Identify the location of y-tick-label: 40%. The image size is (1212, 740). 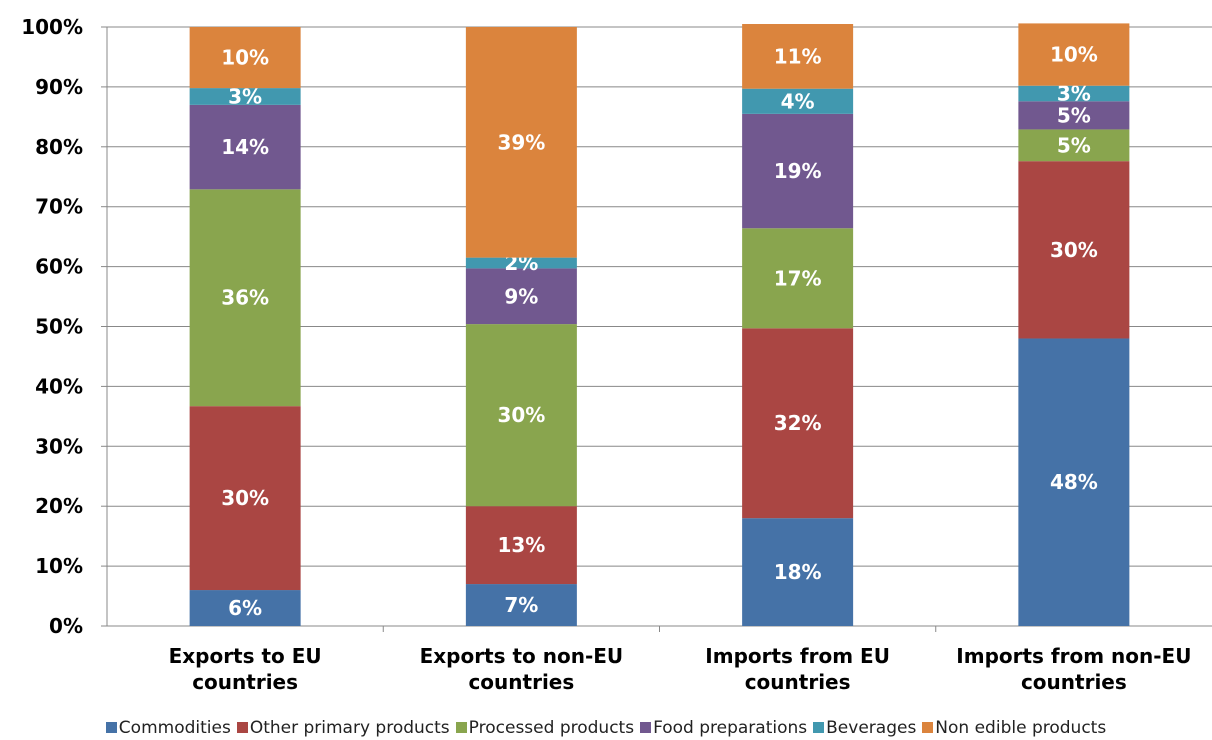
(59, 386).